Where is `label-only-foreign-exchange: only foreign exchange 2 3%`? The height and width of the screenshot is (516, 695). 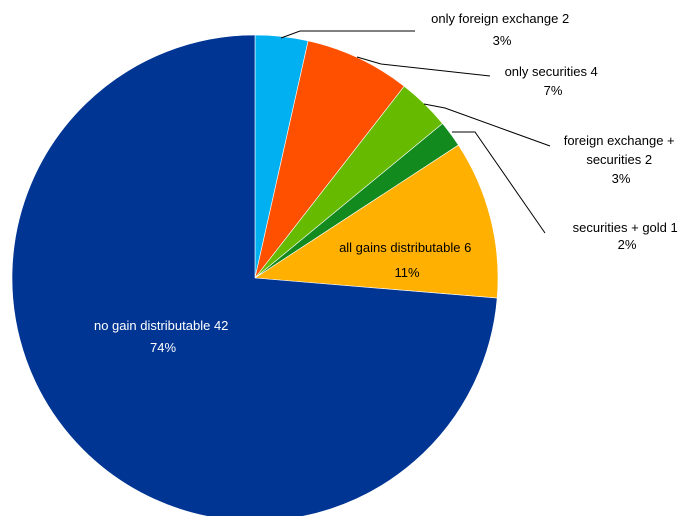 label-only-foreign-exchange: only foreign exchange 2 3% is located at coordinates (502, 29).